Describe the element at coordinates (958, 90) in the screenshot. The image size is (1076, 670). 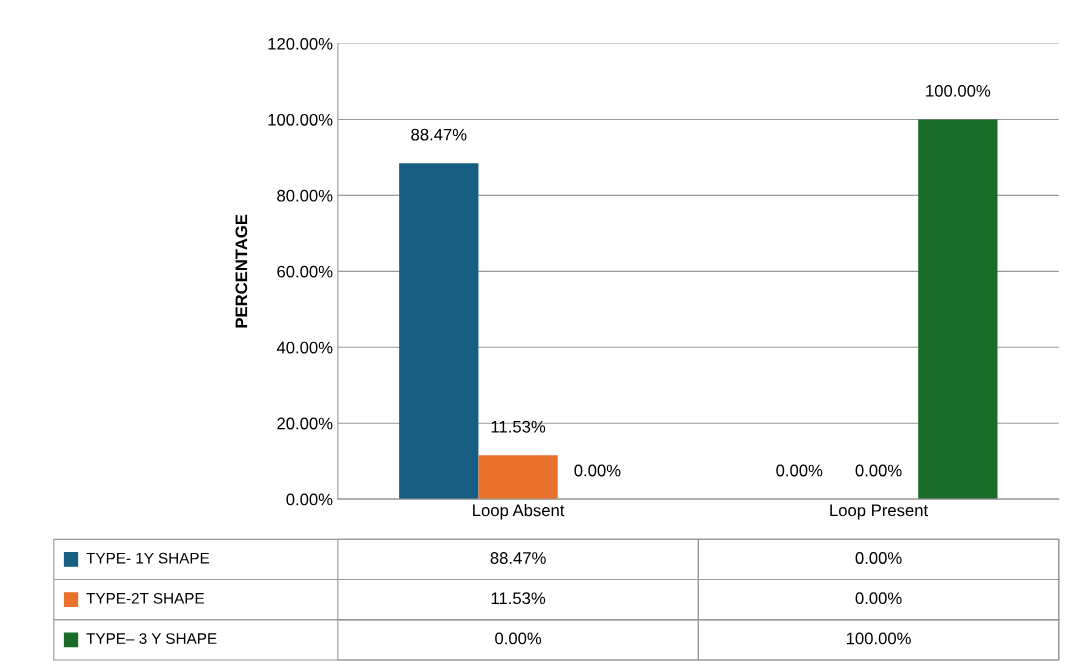
I see `text: 100.00%` at that location.